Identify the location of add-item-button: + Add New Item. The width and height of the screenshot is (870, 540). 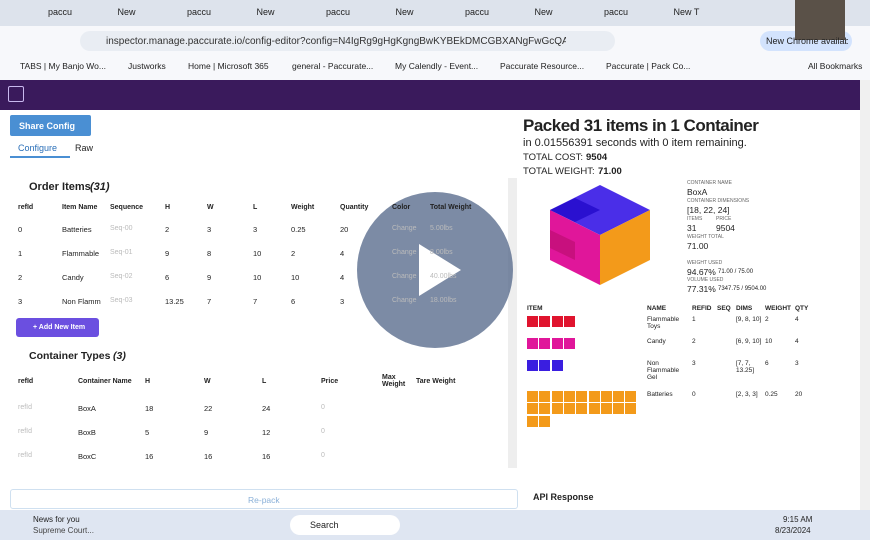
(59, 327).